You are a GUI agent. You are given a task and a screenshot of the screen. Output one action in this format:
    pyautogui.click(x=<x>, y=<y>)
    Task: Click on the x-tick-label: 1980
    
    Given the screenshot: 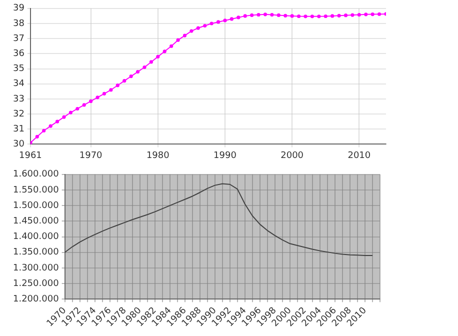 What is the action you would take?
    pyautogui.click(x=158, y=155)
    